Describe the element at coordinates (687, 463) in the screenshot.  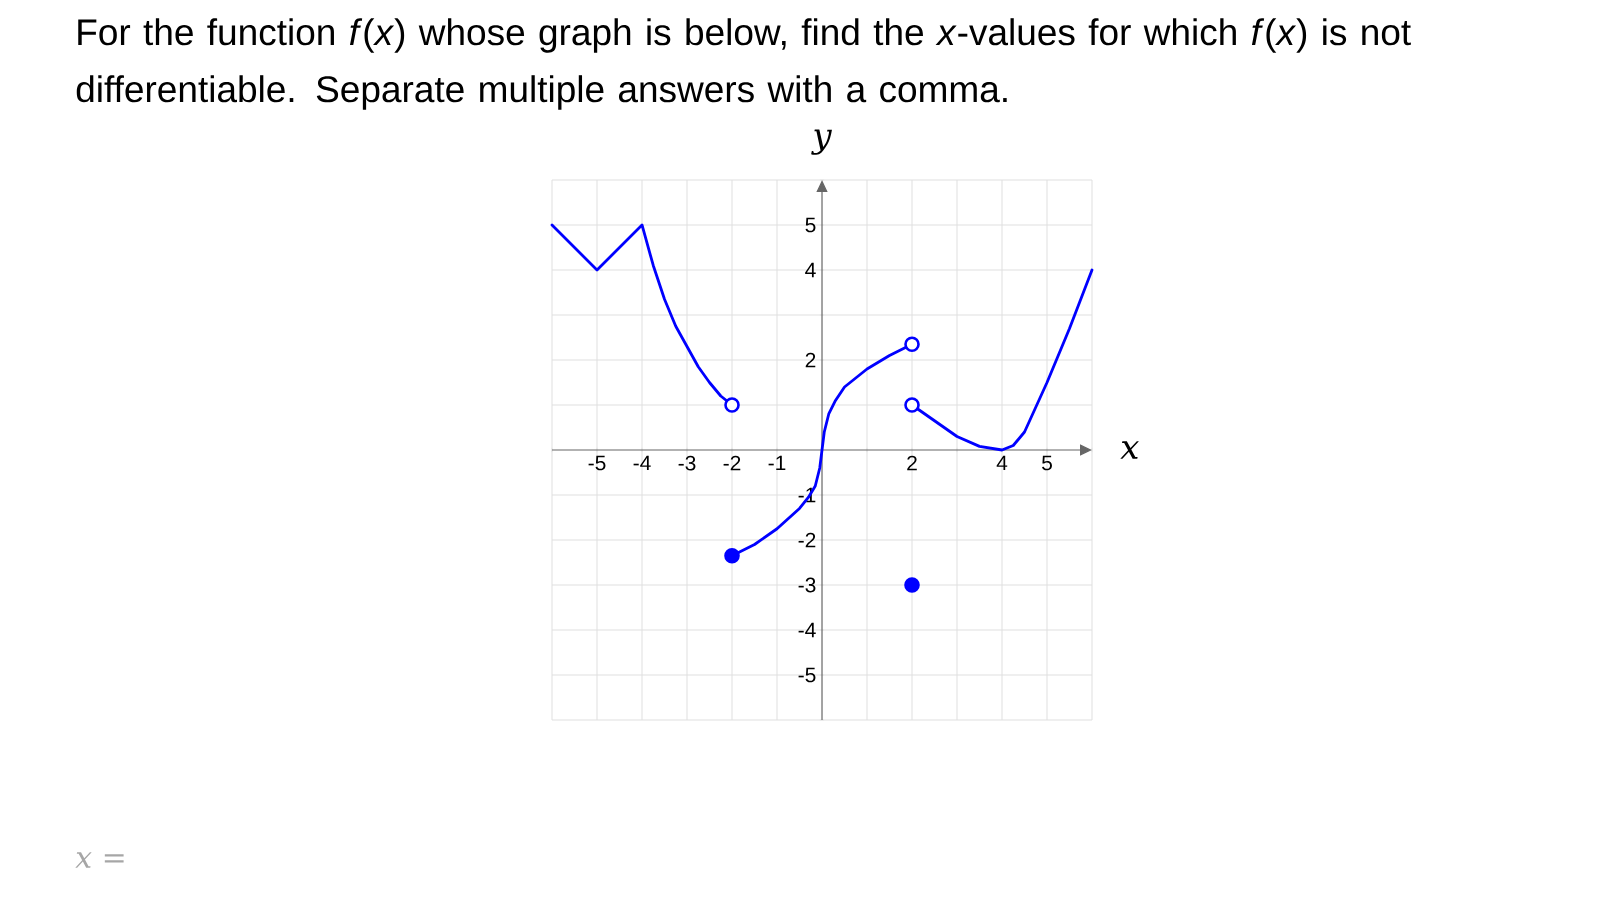
I see `x-tick-label: -3` at that location.